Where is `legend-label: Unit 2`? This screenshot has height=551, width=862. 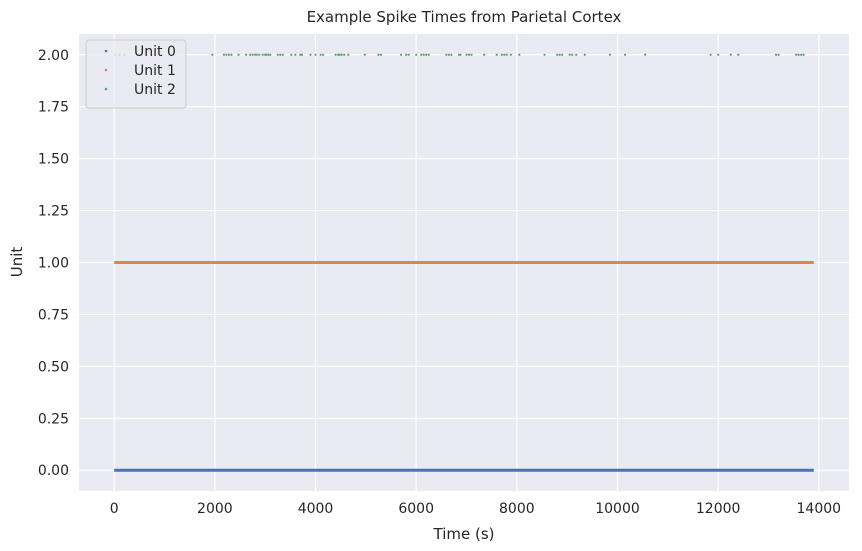
legend-label: Unit 2 is located at coordinates (155, 90).